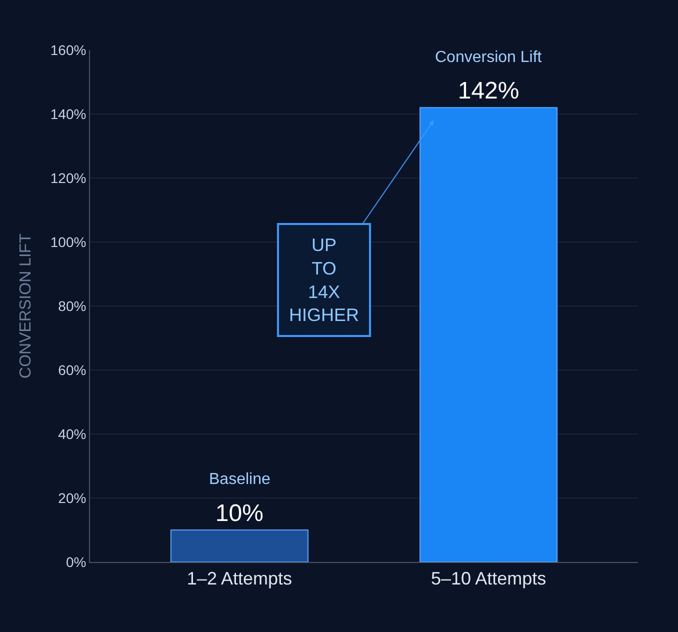 This screenshot has width=678, height=632. Describe the element at coordinates (72, 498) in the screenshot. I see `y-tick-label: 20%` at that location.